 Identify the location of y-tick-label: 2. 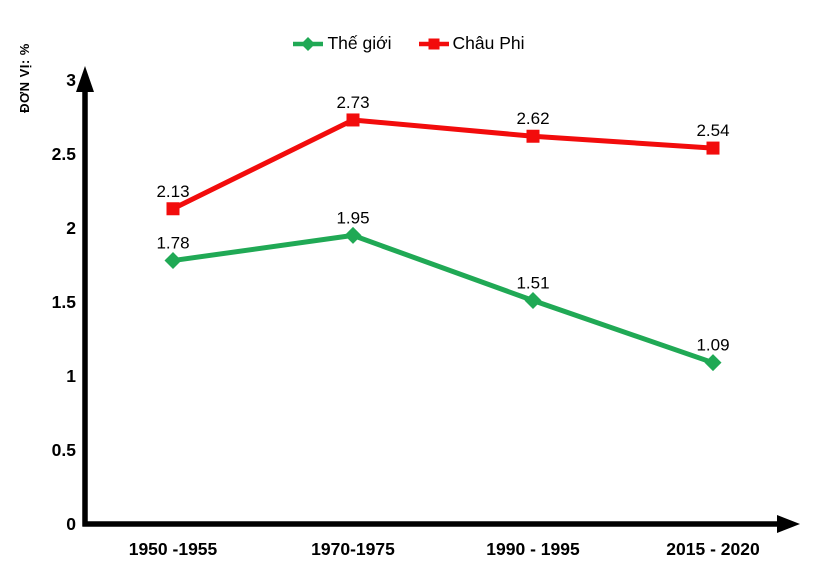
(71, 228).